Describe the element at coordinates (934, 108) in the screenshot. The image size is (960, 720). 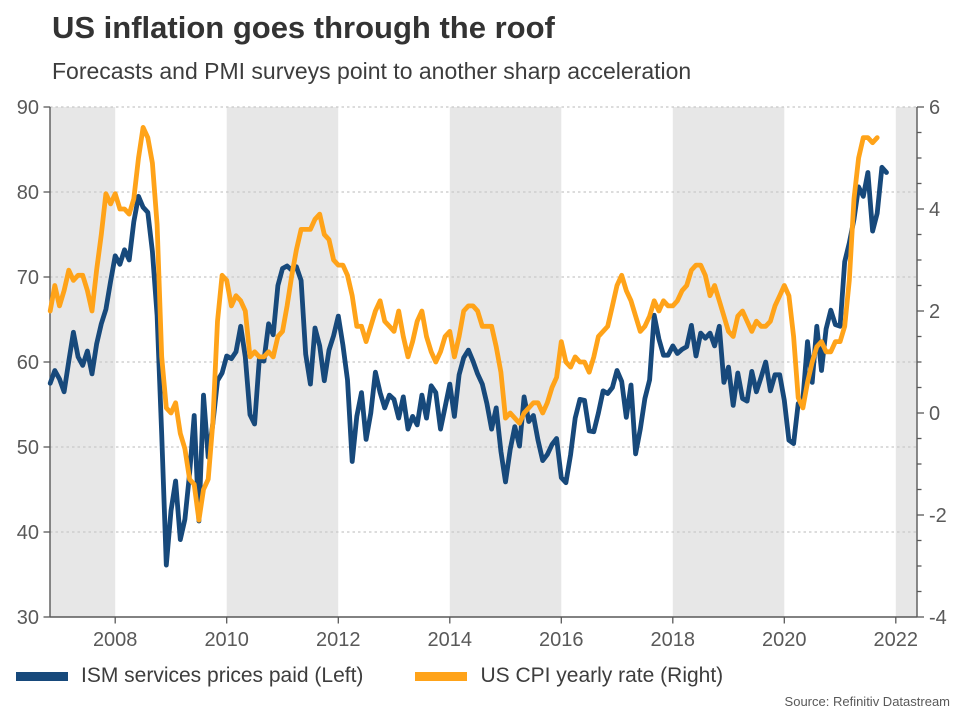
I see `right-axis-label: 6` at that location.